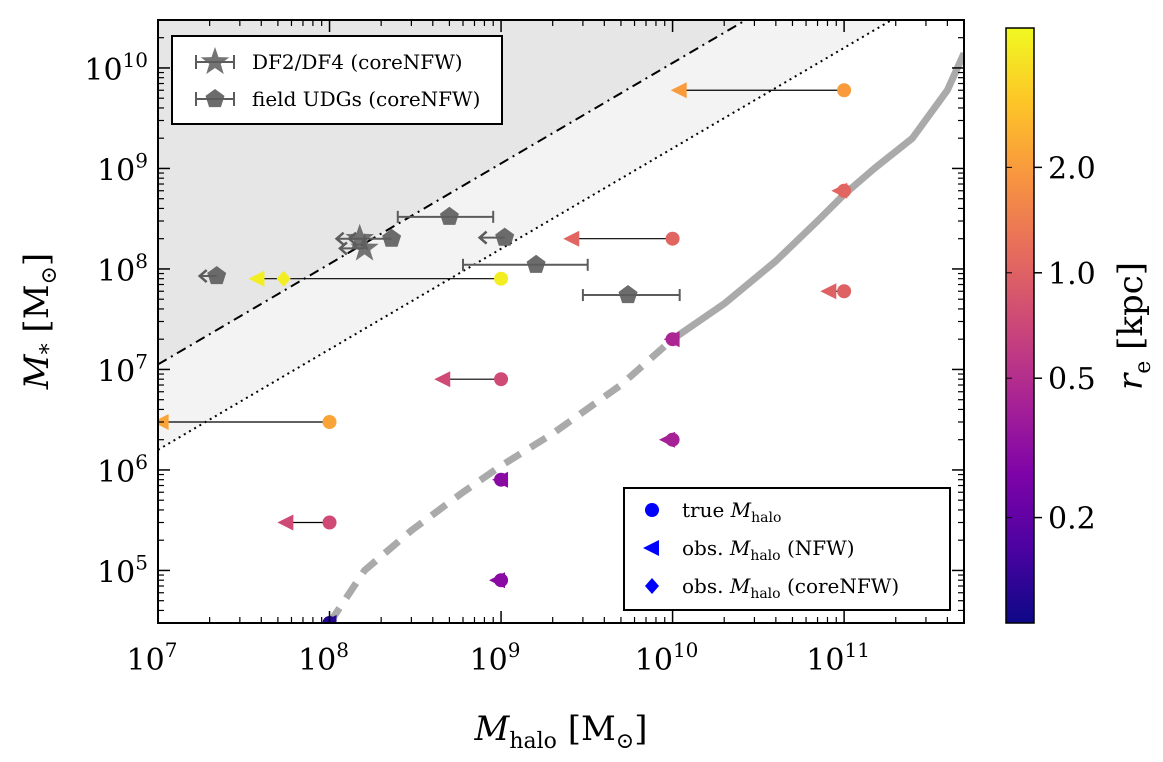 The image size is (1163, 762). I want to click on y-tick-label: 10⁶, so click(122, 470).